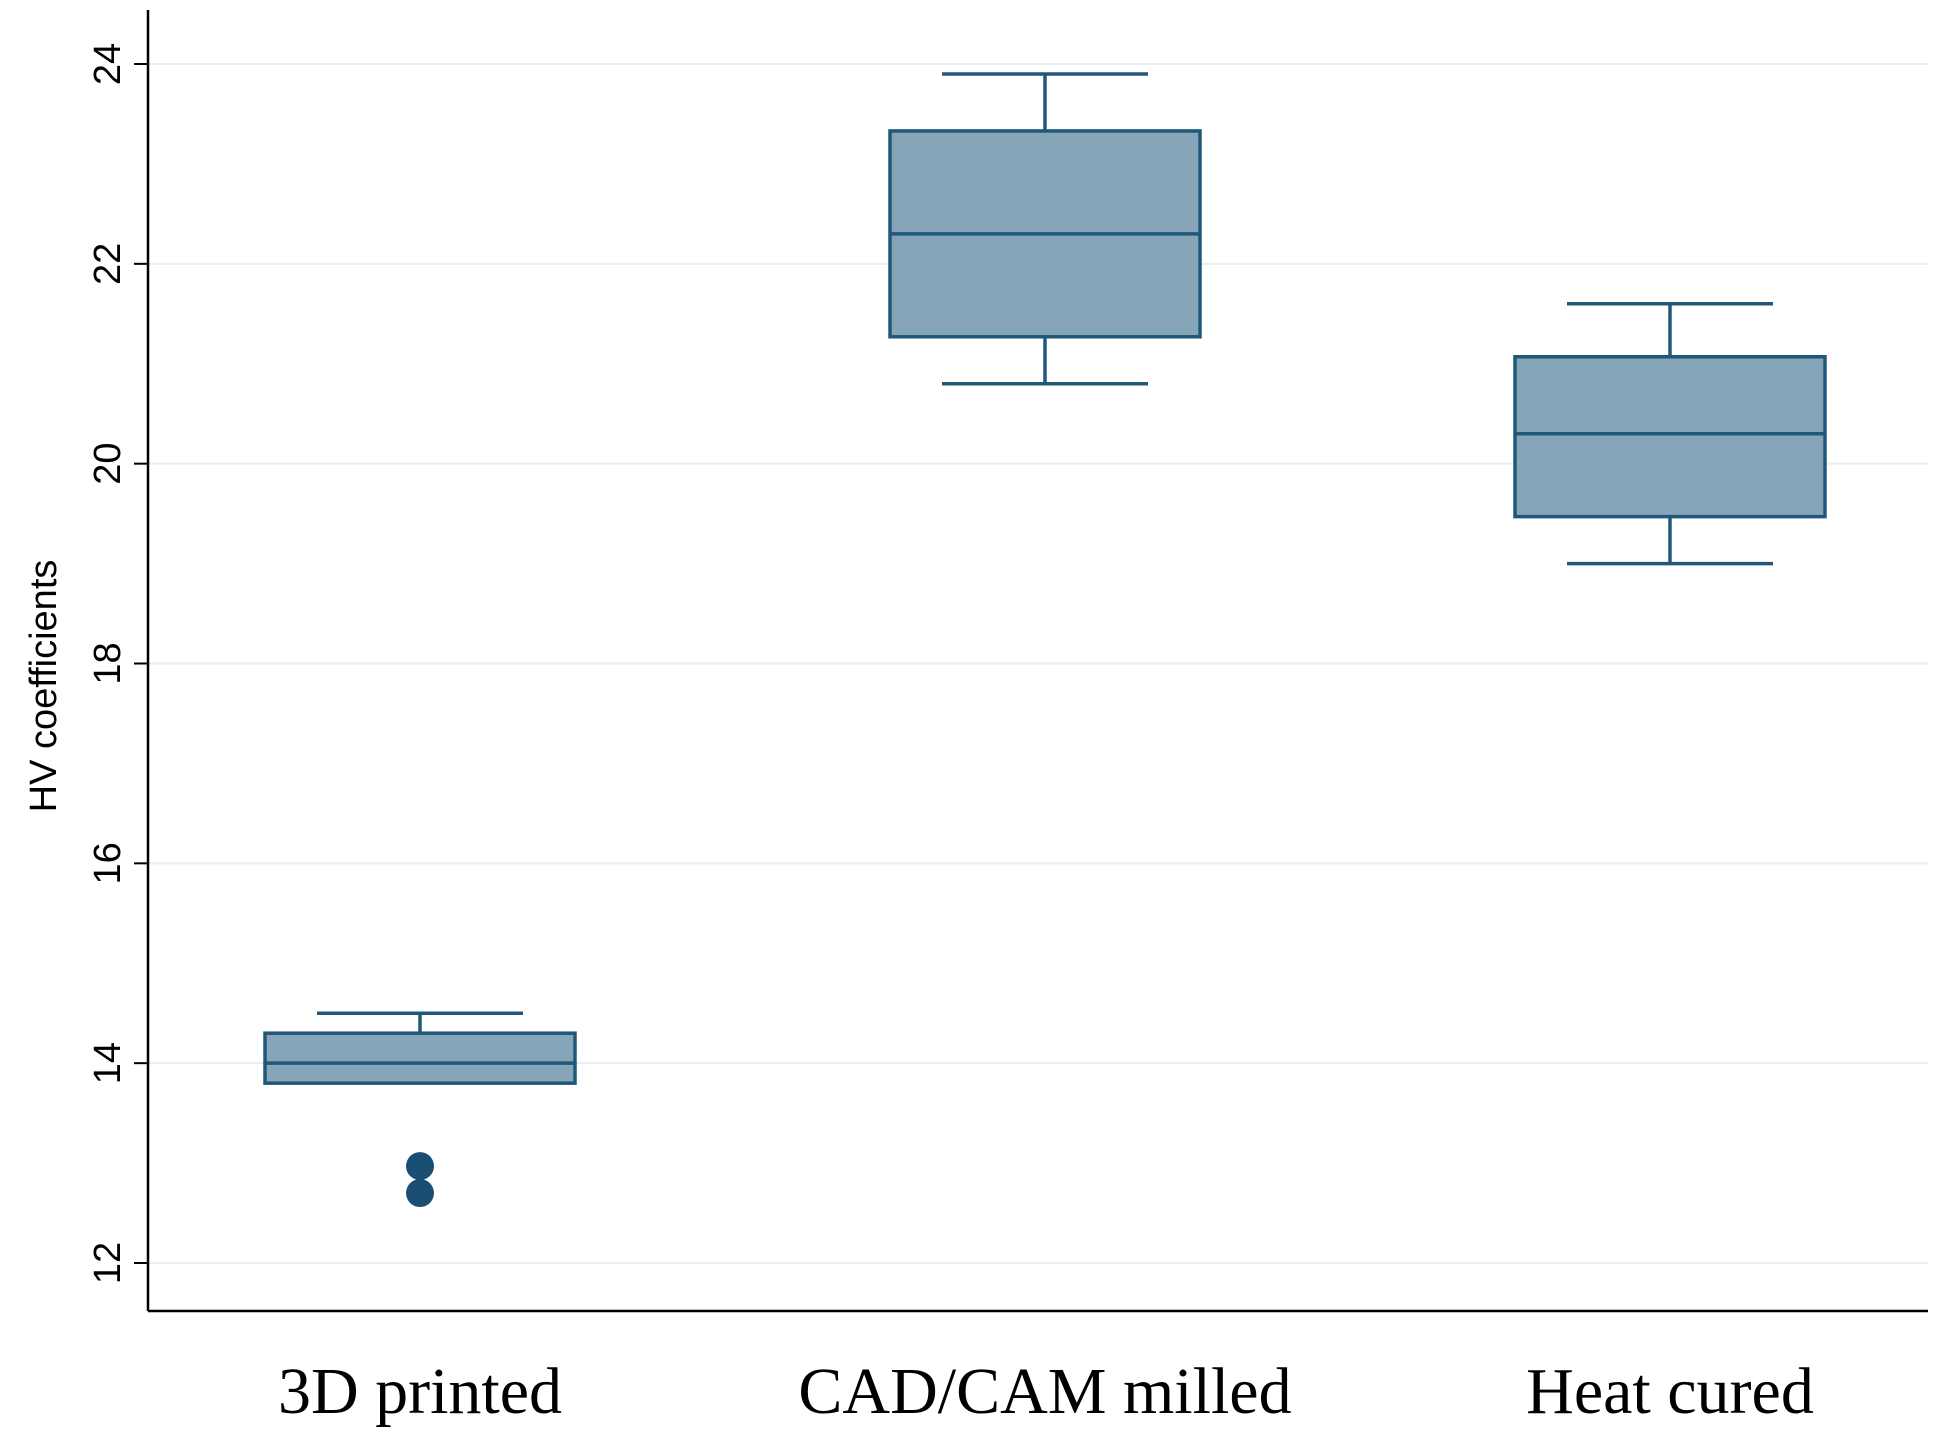 The height and width of the screenshot is (1440, 1934). What do you see at coordinates (108, 663) in the screenshot?
I see `y-tick-label: 18` at bounding box center [108, 663].